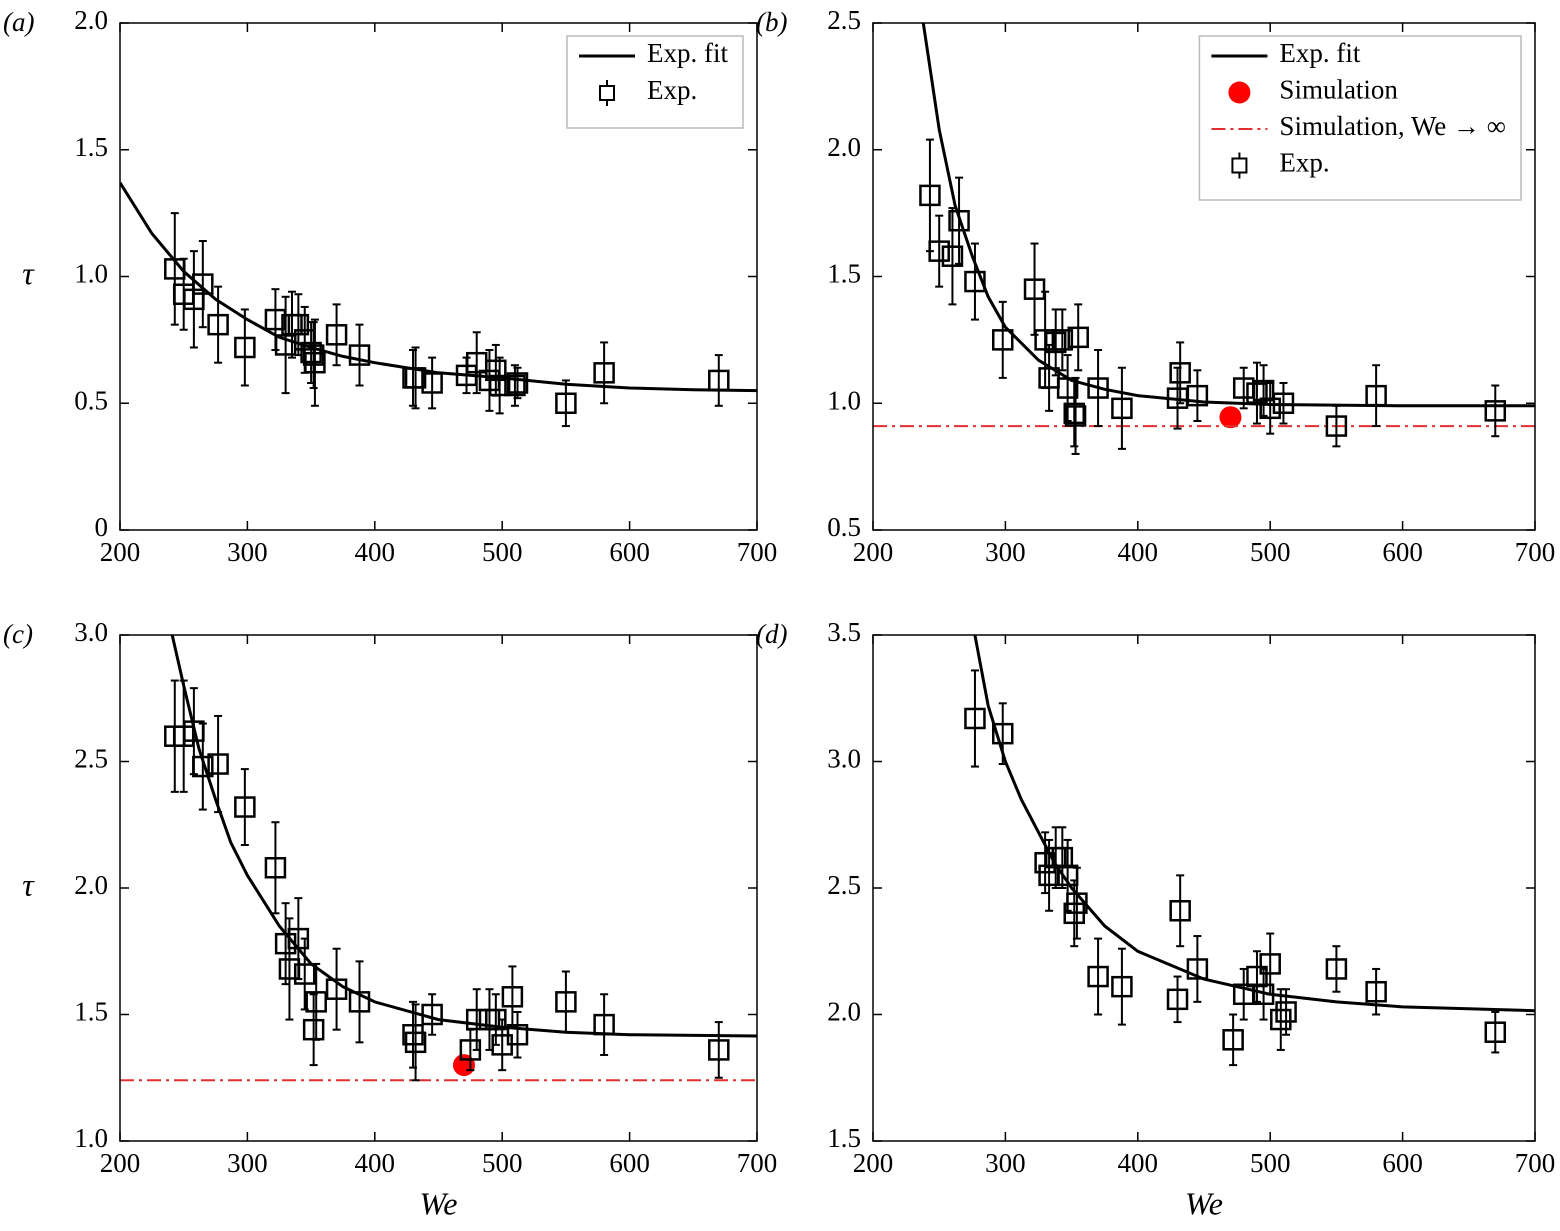  I want to click on y-tick-label: 0, so click(102, 527).